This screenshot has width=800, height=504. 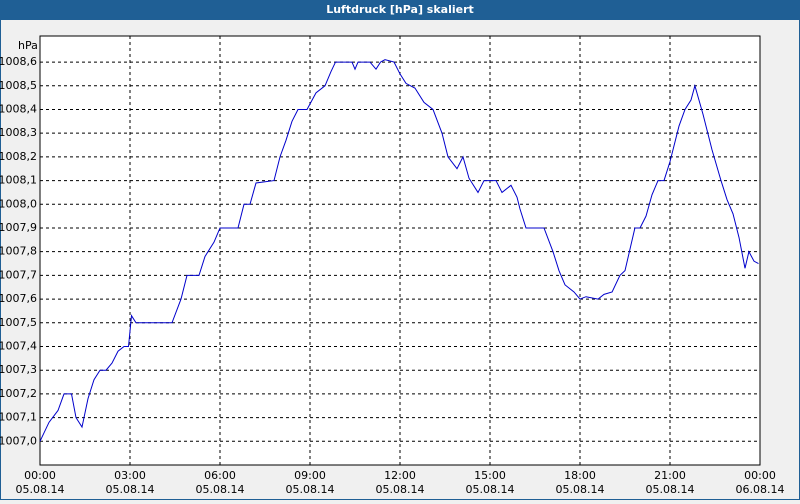 I want to click on x-tick-label: 21:00, so click(x=670, y=475).